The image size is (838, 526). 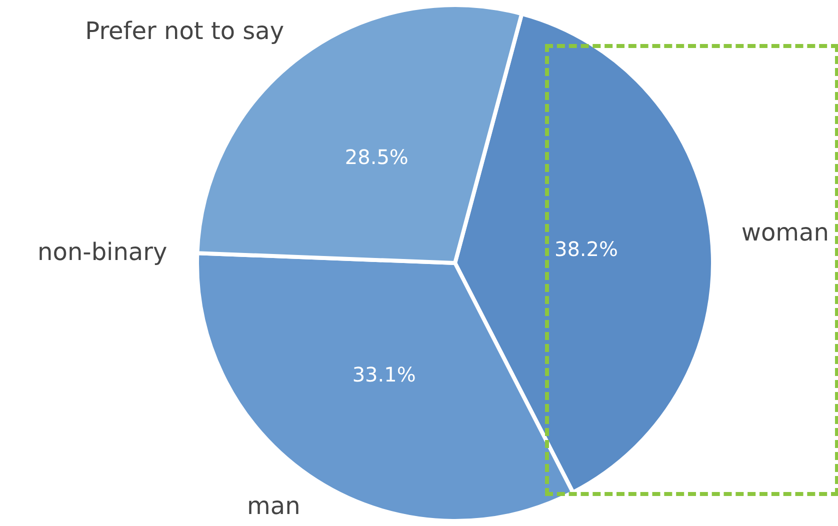 I want to click on slice-label: Prefer not to say, so click(x=184, y=31).